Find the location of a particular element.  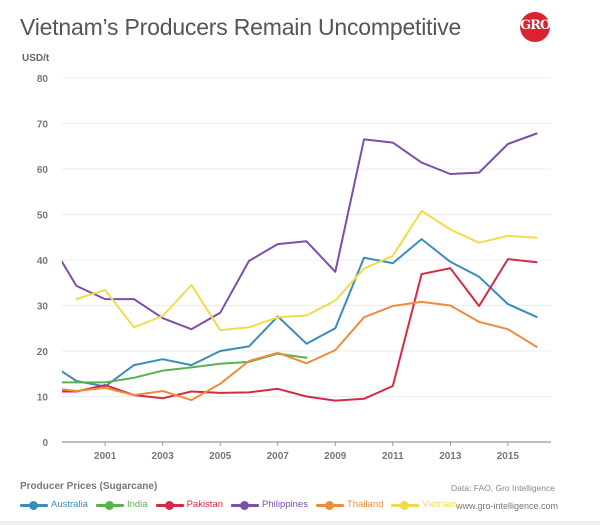

legend-item-vietnam: Vietnam is located at coordinates (424, 504).